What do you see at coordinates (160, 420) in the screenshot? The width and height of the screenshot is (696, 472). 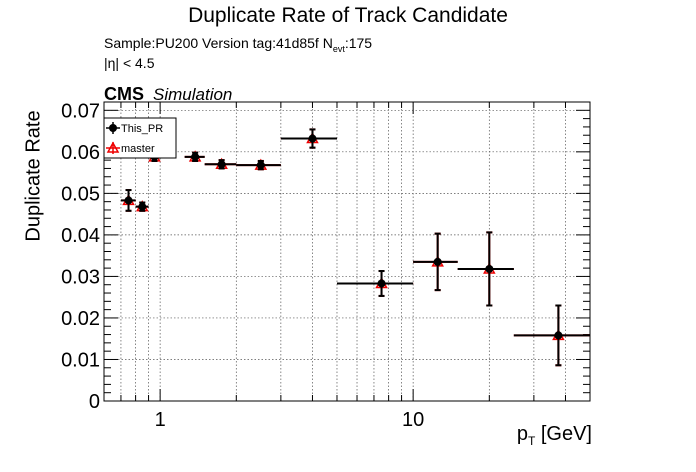 I see `x-tick-label: 1` at bounding box center [160, 420].